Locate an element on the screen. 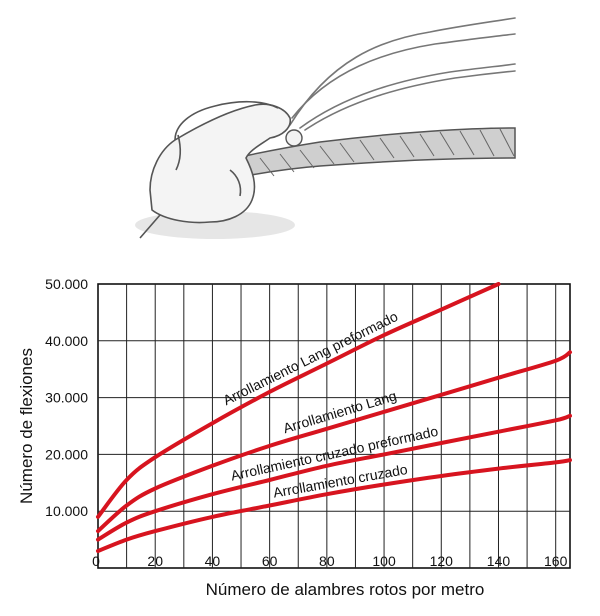 The width and height of the screenshot is (600, 616). x-tick-label: 120 is located at coordinates (442, 561).